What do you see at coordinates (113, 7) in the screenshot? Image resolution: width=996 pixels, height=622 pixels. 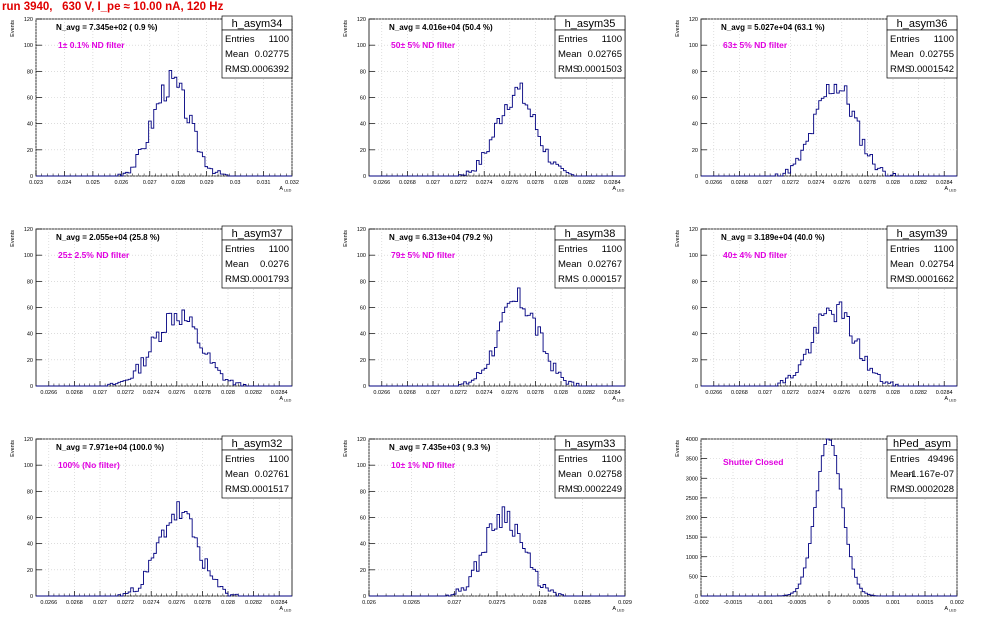 I see `run-header: run 3940, 630 V, I_pe ≈ 10.00 nA, 120 Hz` at bounding box center [113, 7].